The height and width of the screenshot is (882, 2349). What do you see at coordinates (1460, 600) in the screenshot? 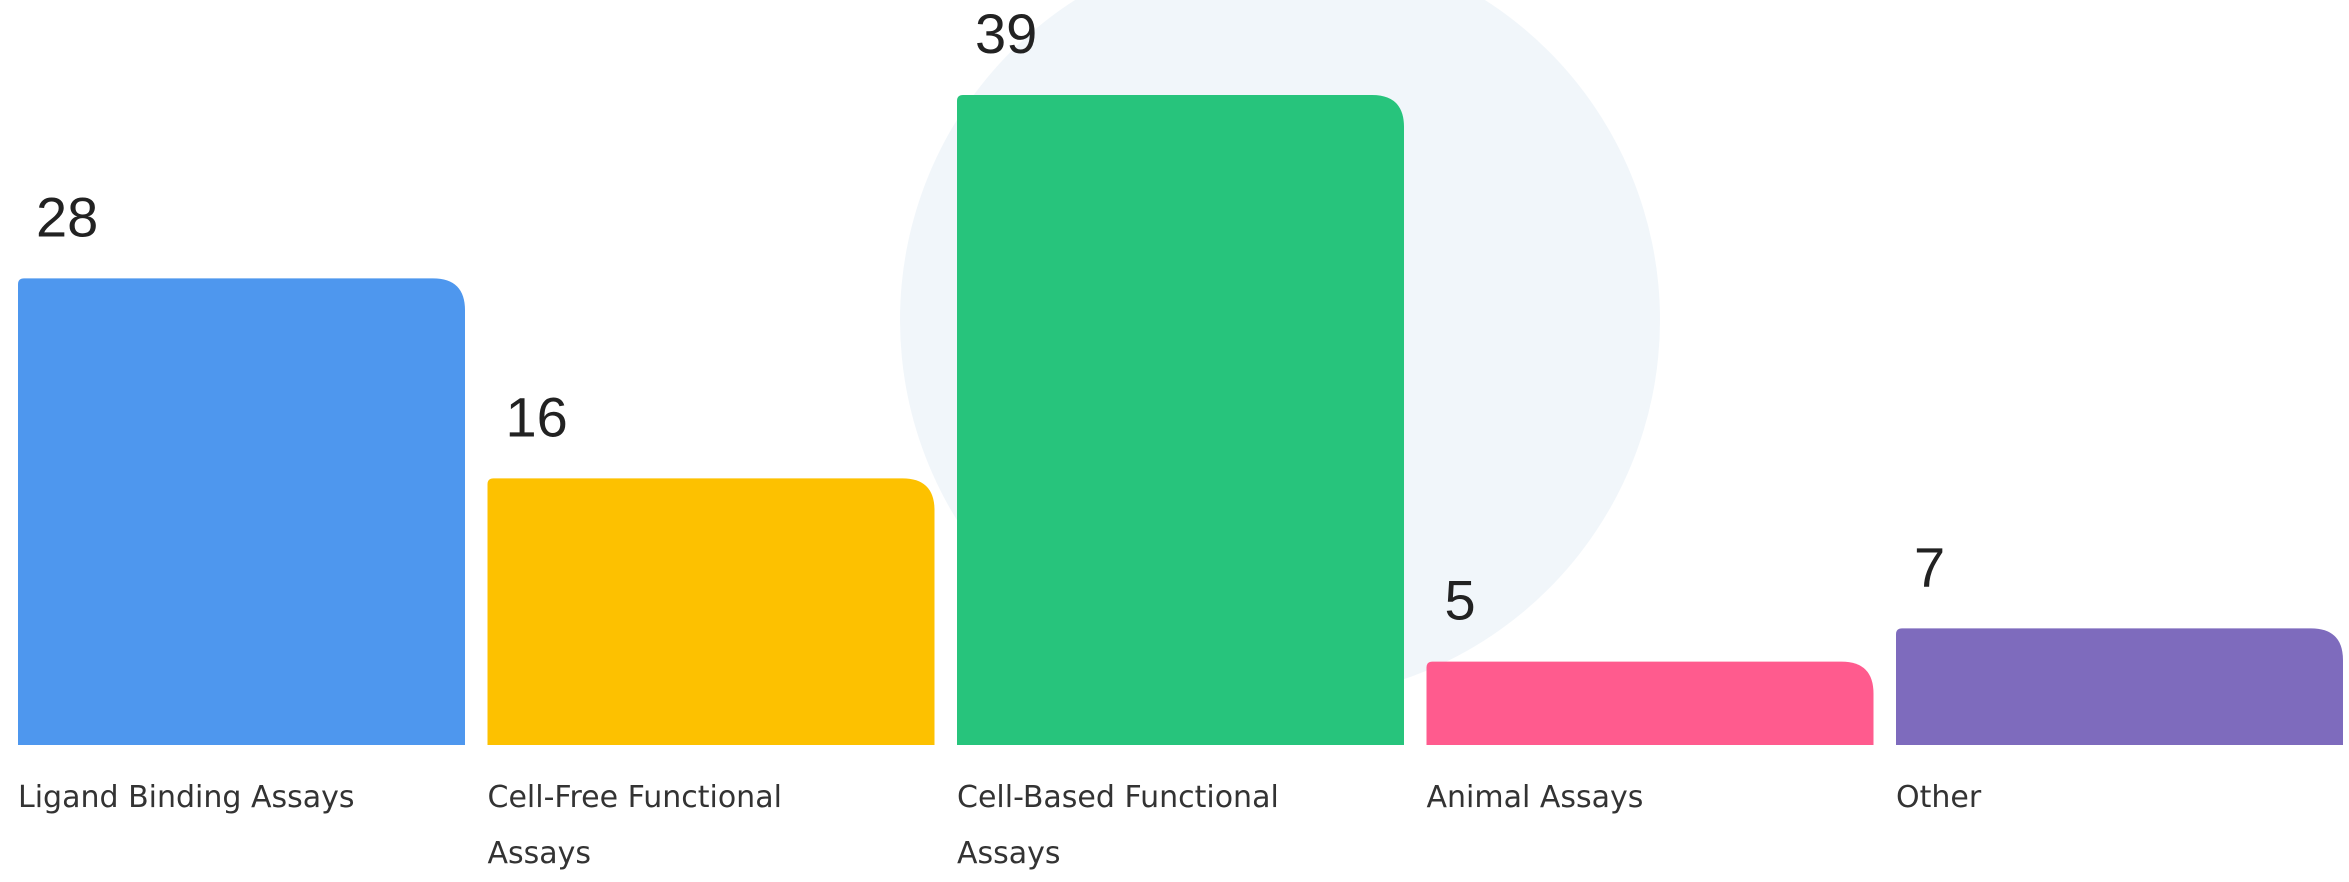
I see `value-label: 5` at bounding box center [1460, 600].